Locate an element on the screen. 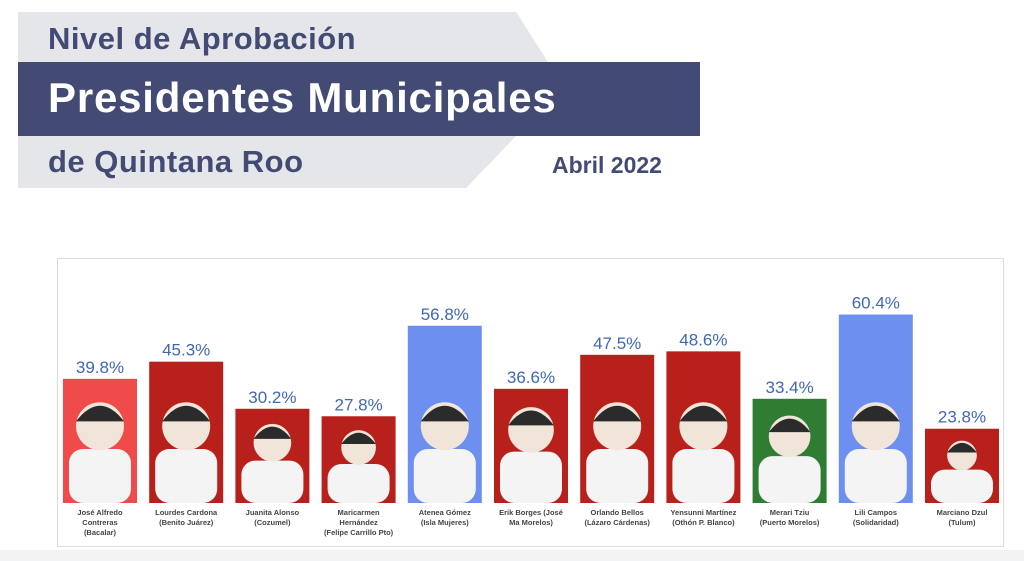 This screenshot has height=561, width=1024. category-label-9-line-2: (Puerto Morelos) is located at coordinates (790, 522).